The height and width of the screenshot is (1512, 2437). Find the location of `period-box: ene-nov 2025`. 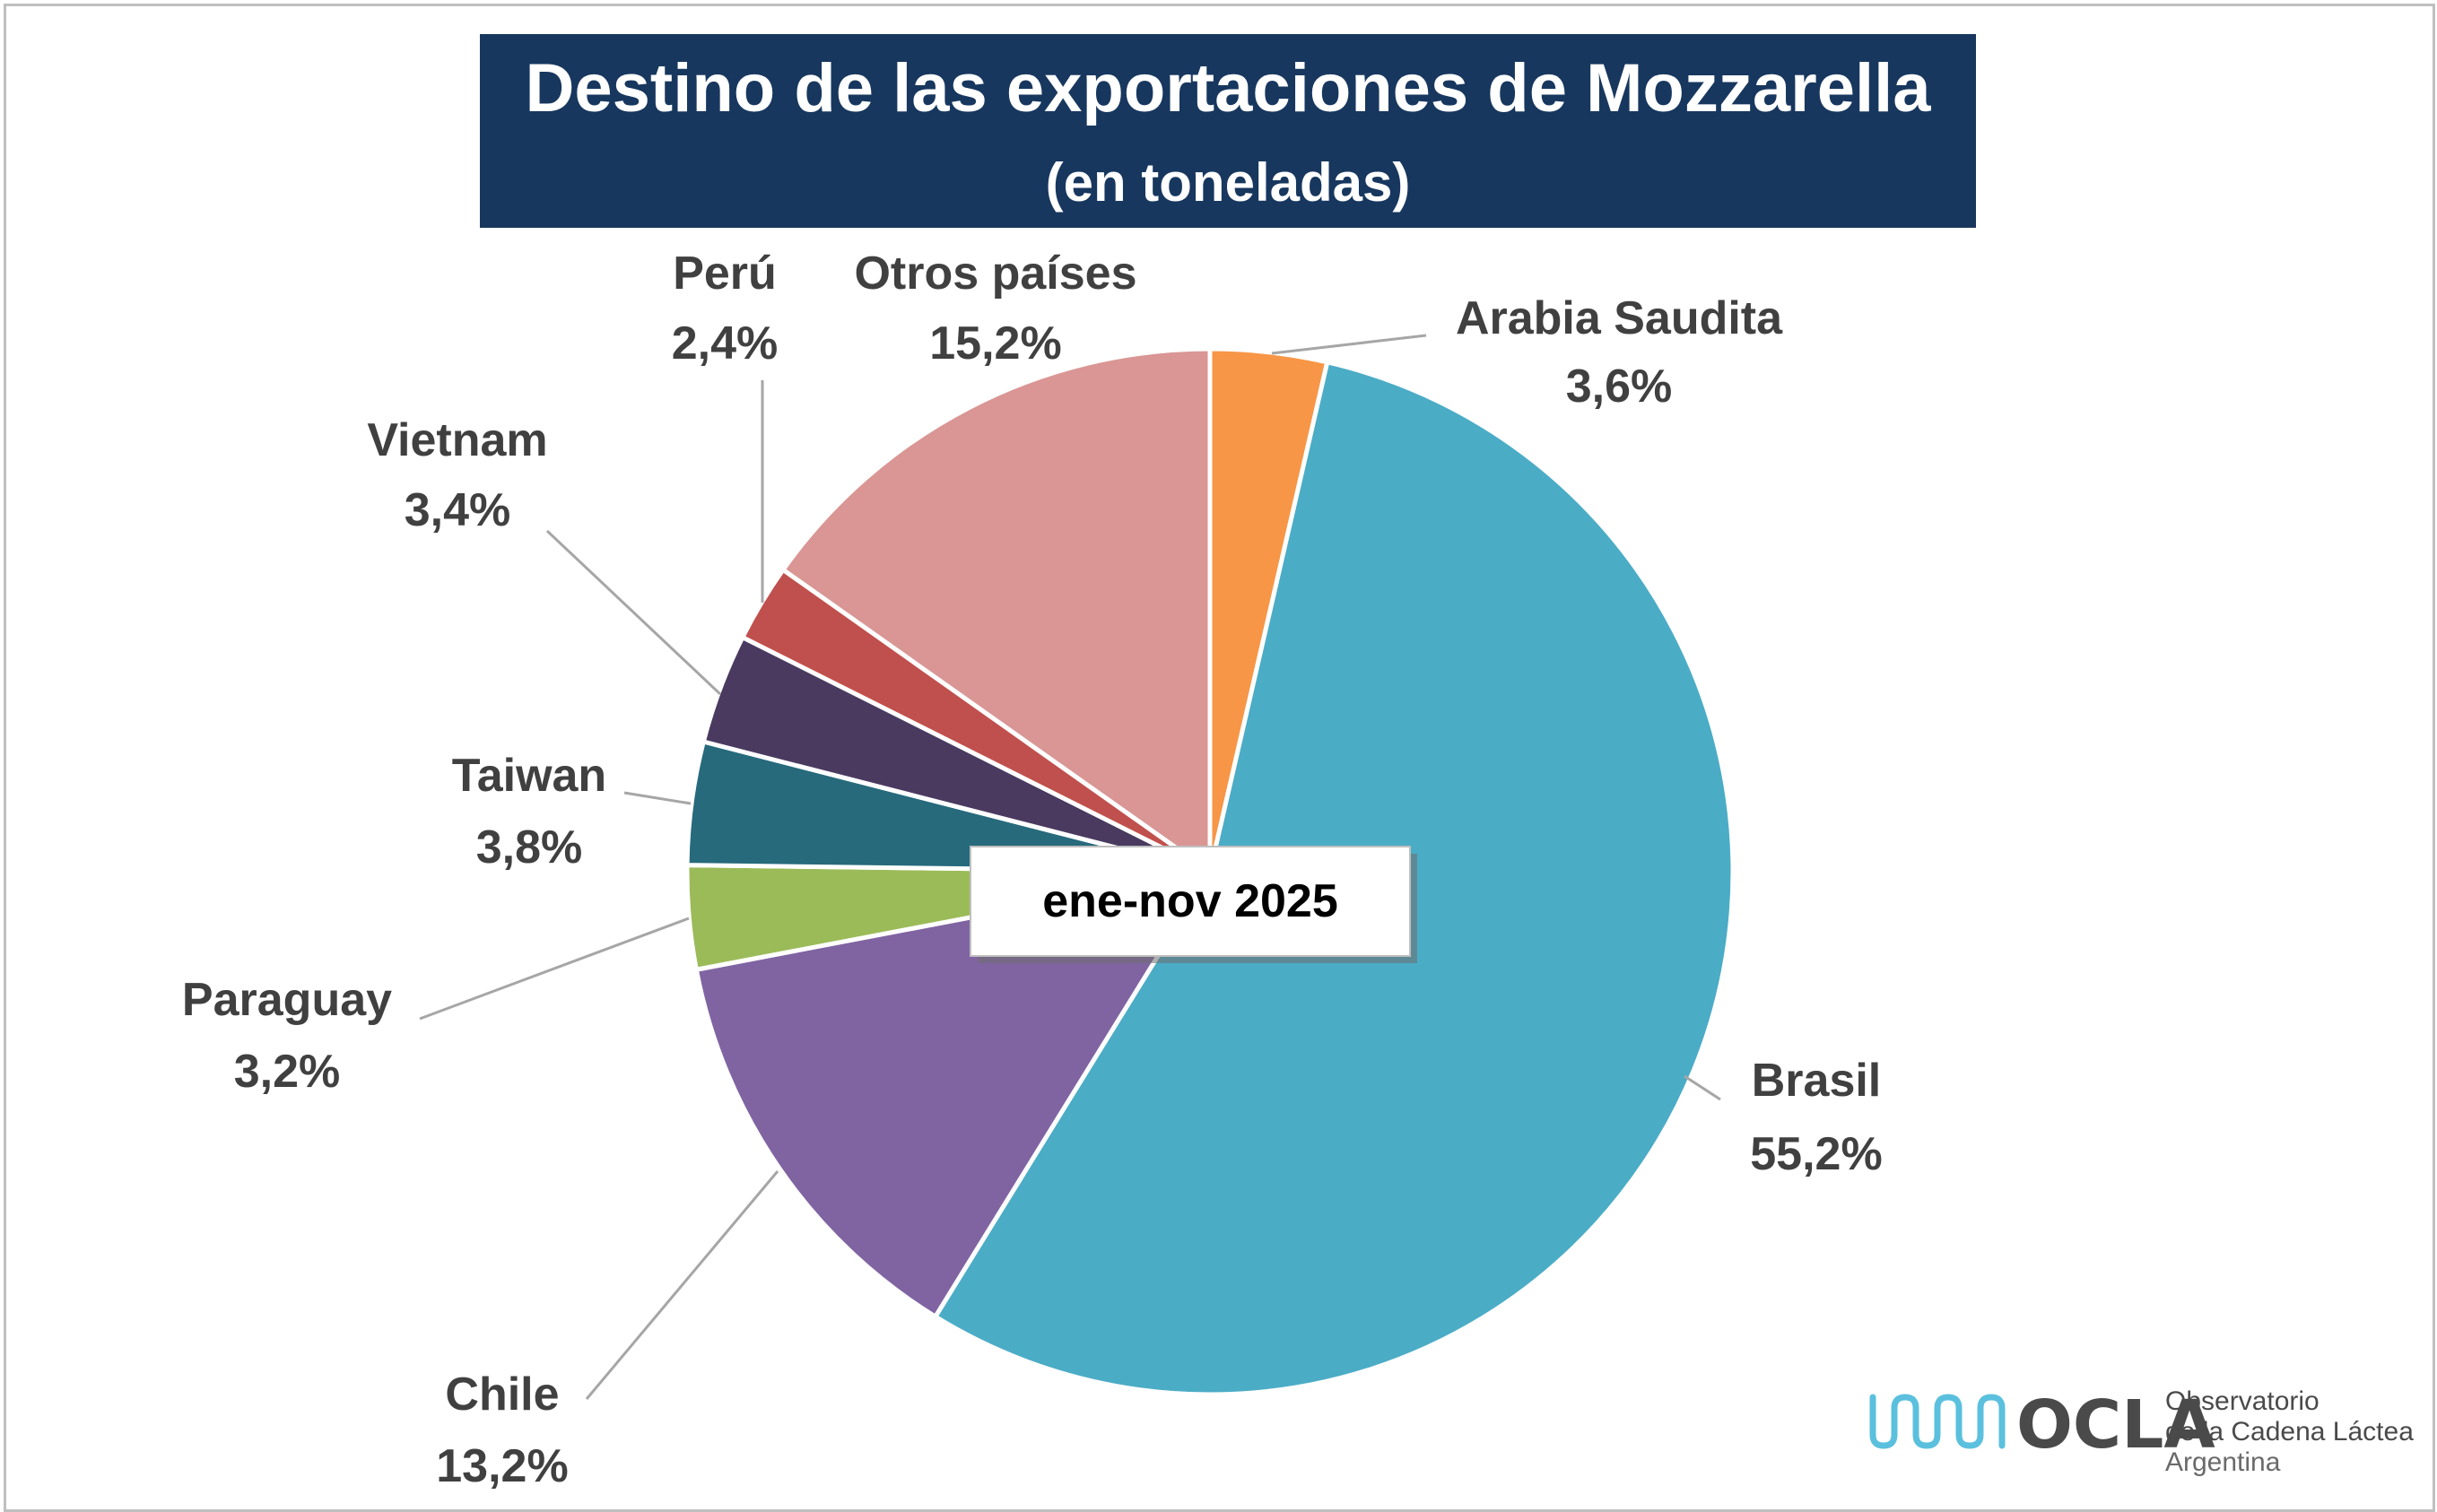

period-box: ene-nov 2025 is located at coordinates (1193, 905).